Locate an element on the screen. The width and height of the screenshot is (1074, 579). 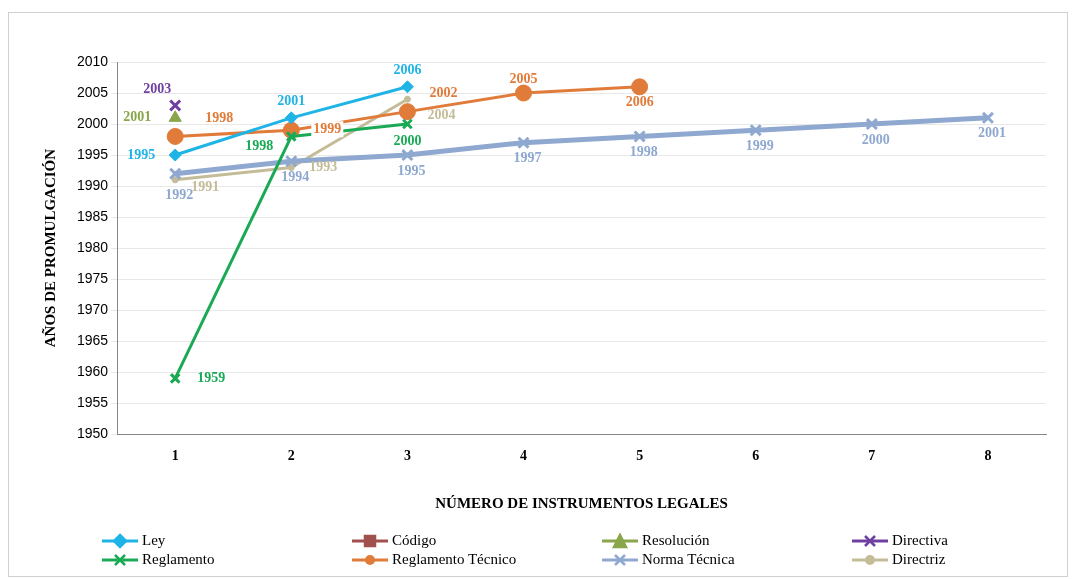
x-tick-label: 4 is located at coordinates (524, 456).